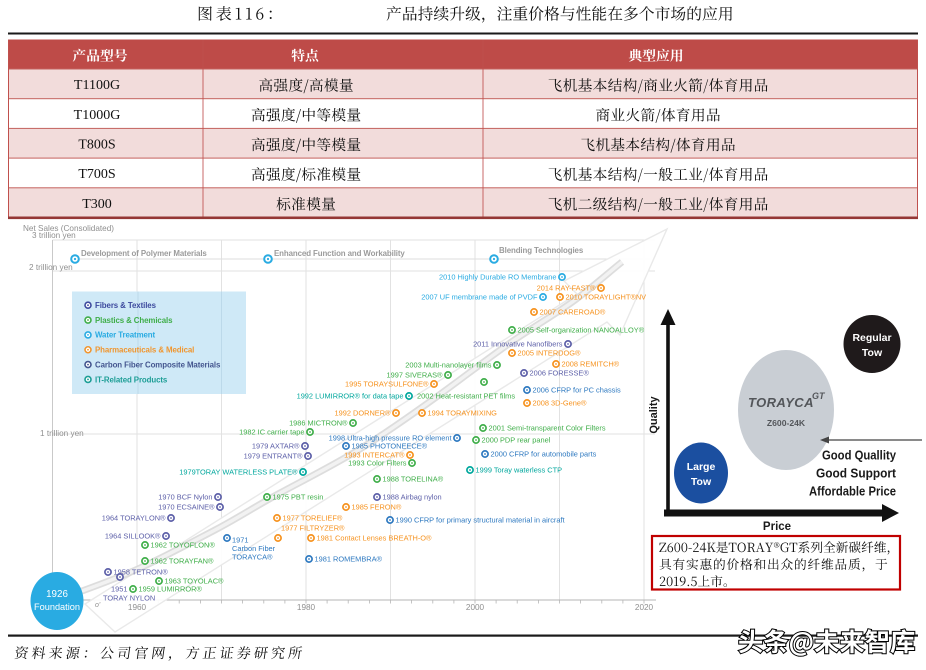  What do you see at coordinates (415, 375) in the screenshot?
I see `svg-text: 1997 SIVERAS®` at bounding box center [415, 375].